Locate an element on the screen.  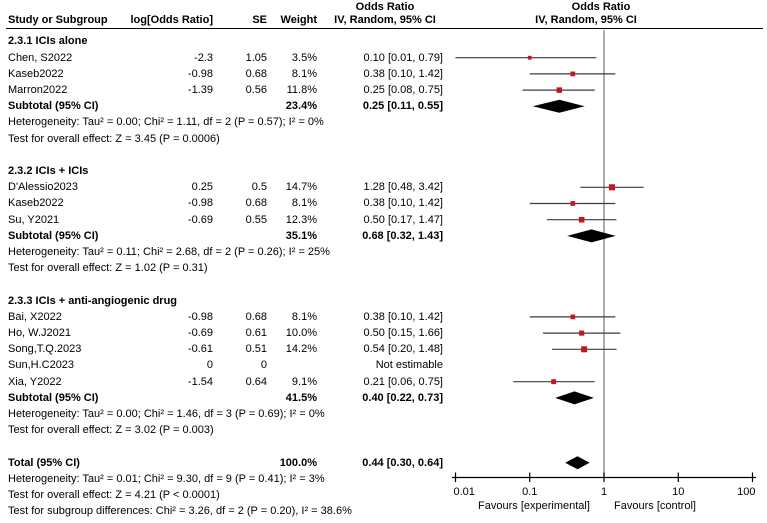
logor-value: -2.3 is located at coordinates (203, 57).